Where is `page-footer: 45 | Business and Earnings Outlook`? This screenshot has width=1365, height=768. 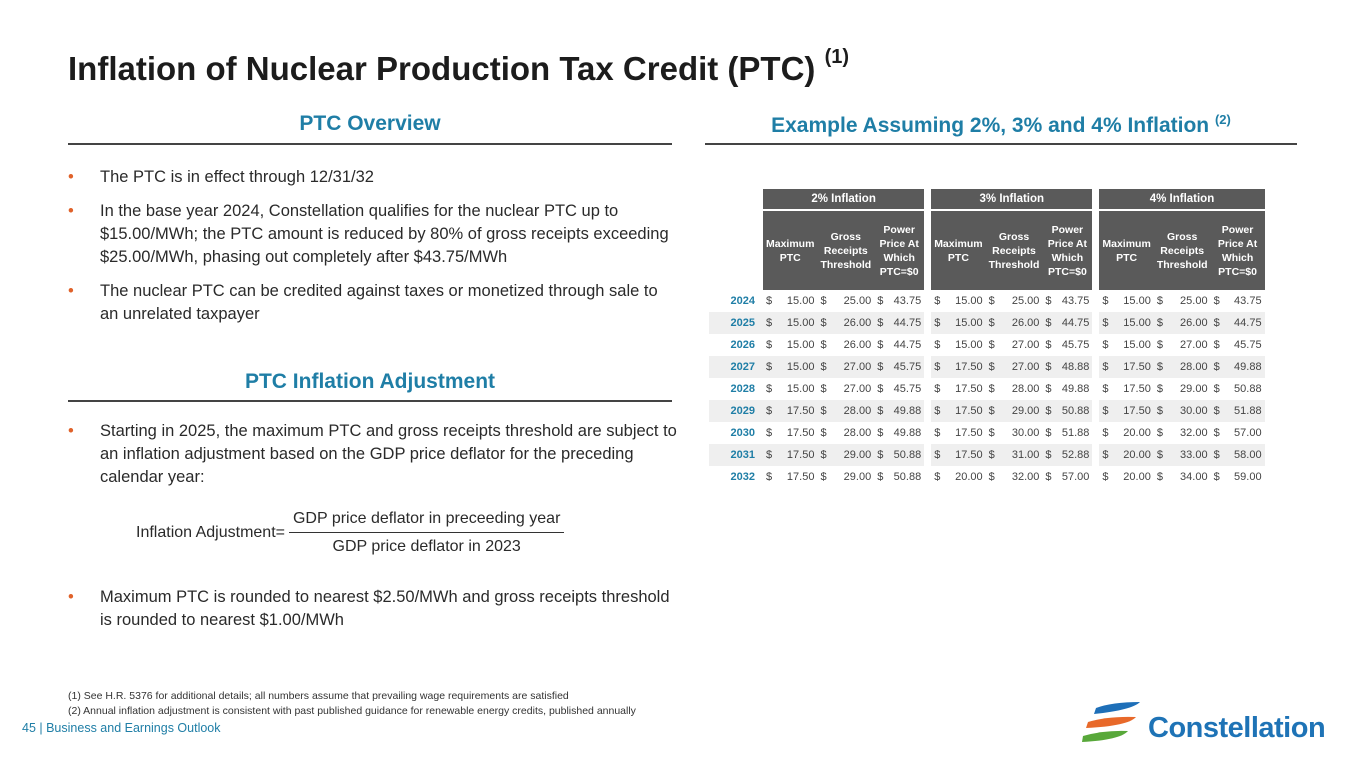 page-footer: 45 | Business and Earnings Outlook is located at coordinates (121, 728).